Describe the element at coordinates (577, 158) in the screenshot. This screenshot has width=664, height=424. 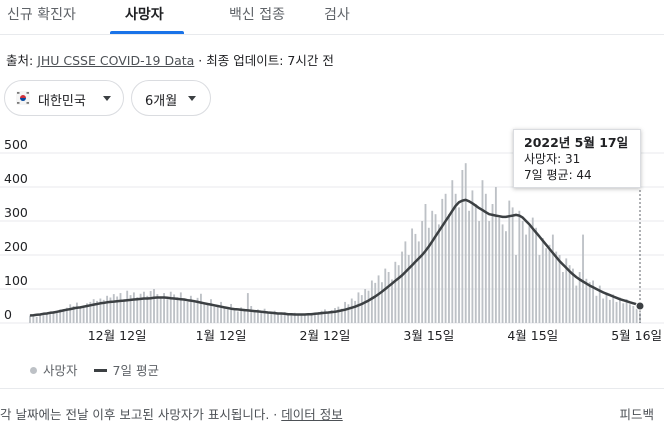
I see `chart-tooltip: 2022년 5월 17일 사망자: 31 7일 평균: 44` at that location.